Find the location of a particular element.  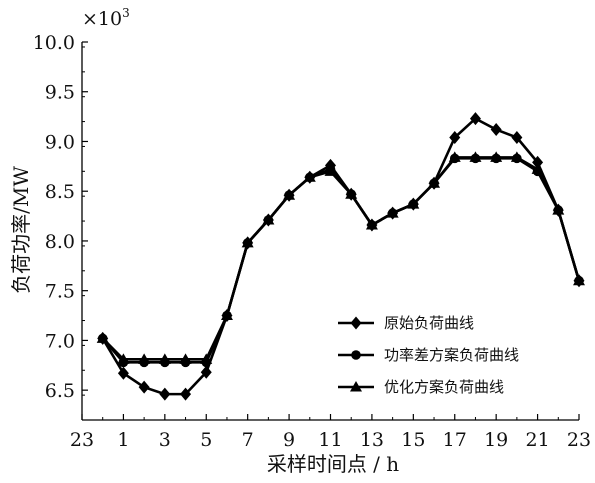

x-tick-label: 7 is located at coordinates (248, 440).